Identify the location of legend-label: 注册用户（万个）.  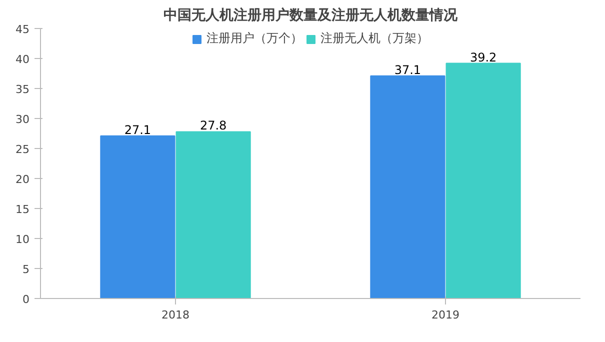
(254, 38).